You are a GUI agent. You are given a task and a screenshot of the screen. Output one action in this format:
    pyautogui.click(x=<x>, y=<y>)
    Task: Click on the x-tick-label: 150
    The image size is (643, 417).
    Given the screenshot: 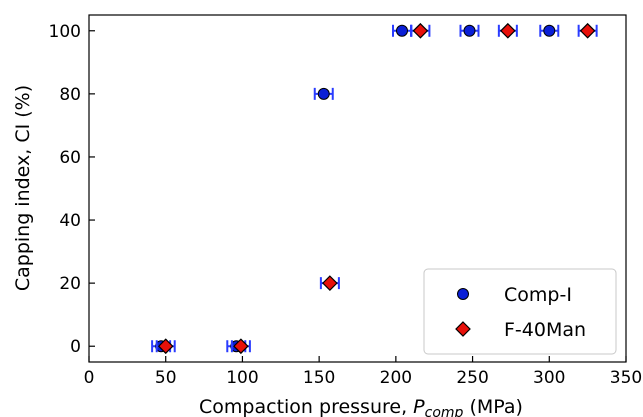 What is the action you would take?
    pyautogui.click(x=319, y=378)
    